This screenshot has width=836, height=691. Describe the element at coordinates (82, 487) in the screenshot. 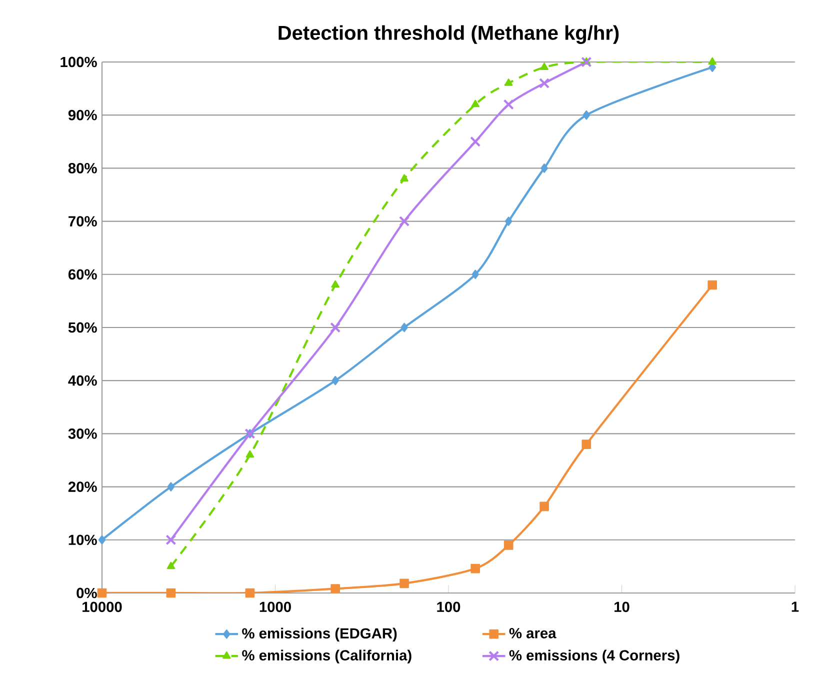

I see `y-tick-label: 20%` at that location.